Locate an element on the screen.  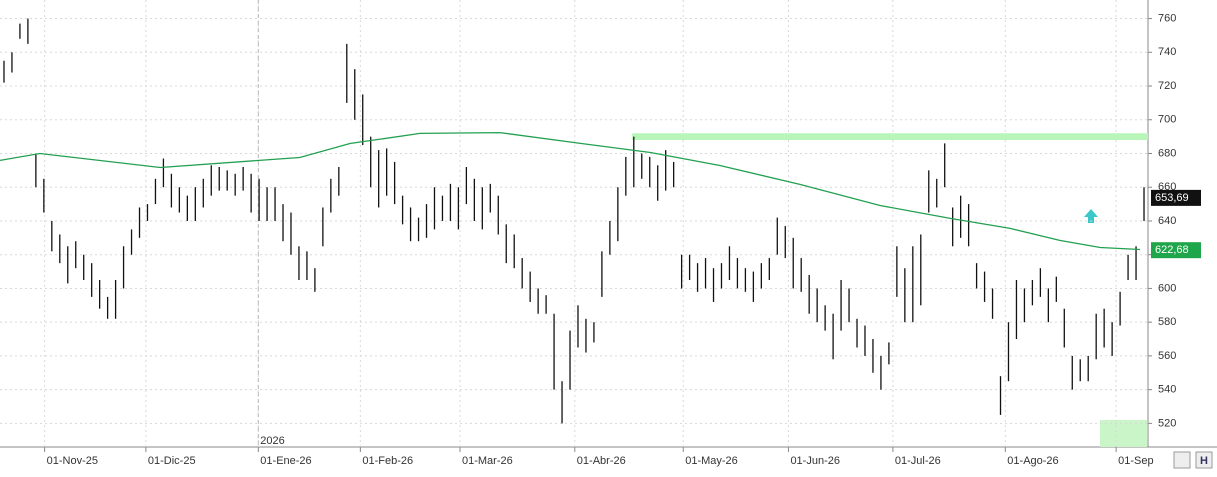
x-tick-label: 01-Mar-26 is located at coordinates (487, 461).